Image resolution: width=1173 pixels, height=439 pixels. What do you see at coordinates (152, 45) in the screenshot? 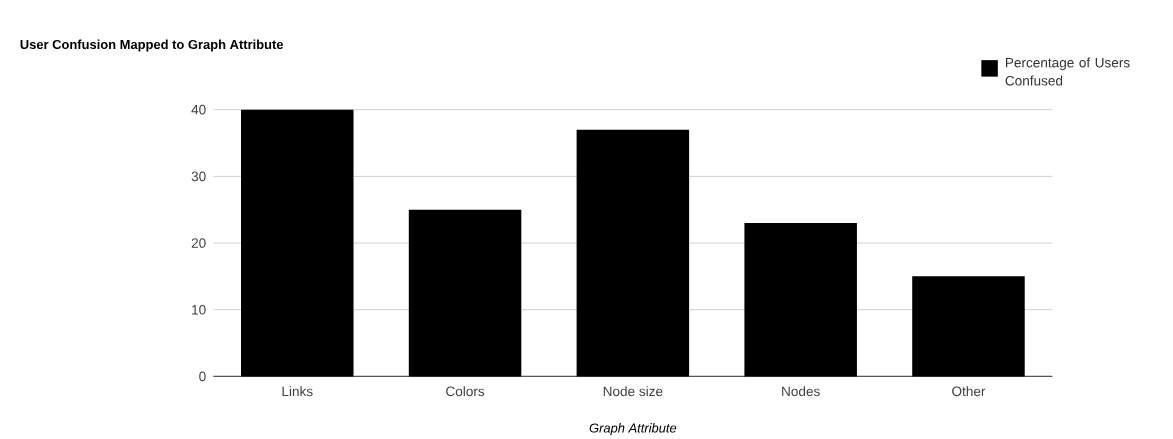
I see `chart-title: User Confusion Mapped to Graph Attribute` at bounding box center [152, 45].